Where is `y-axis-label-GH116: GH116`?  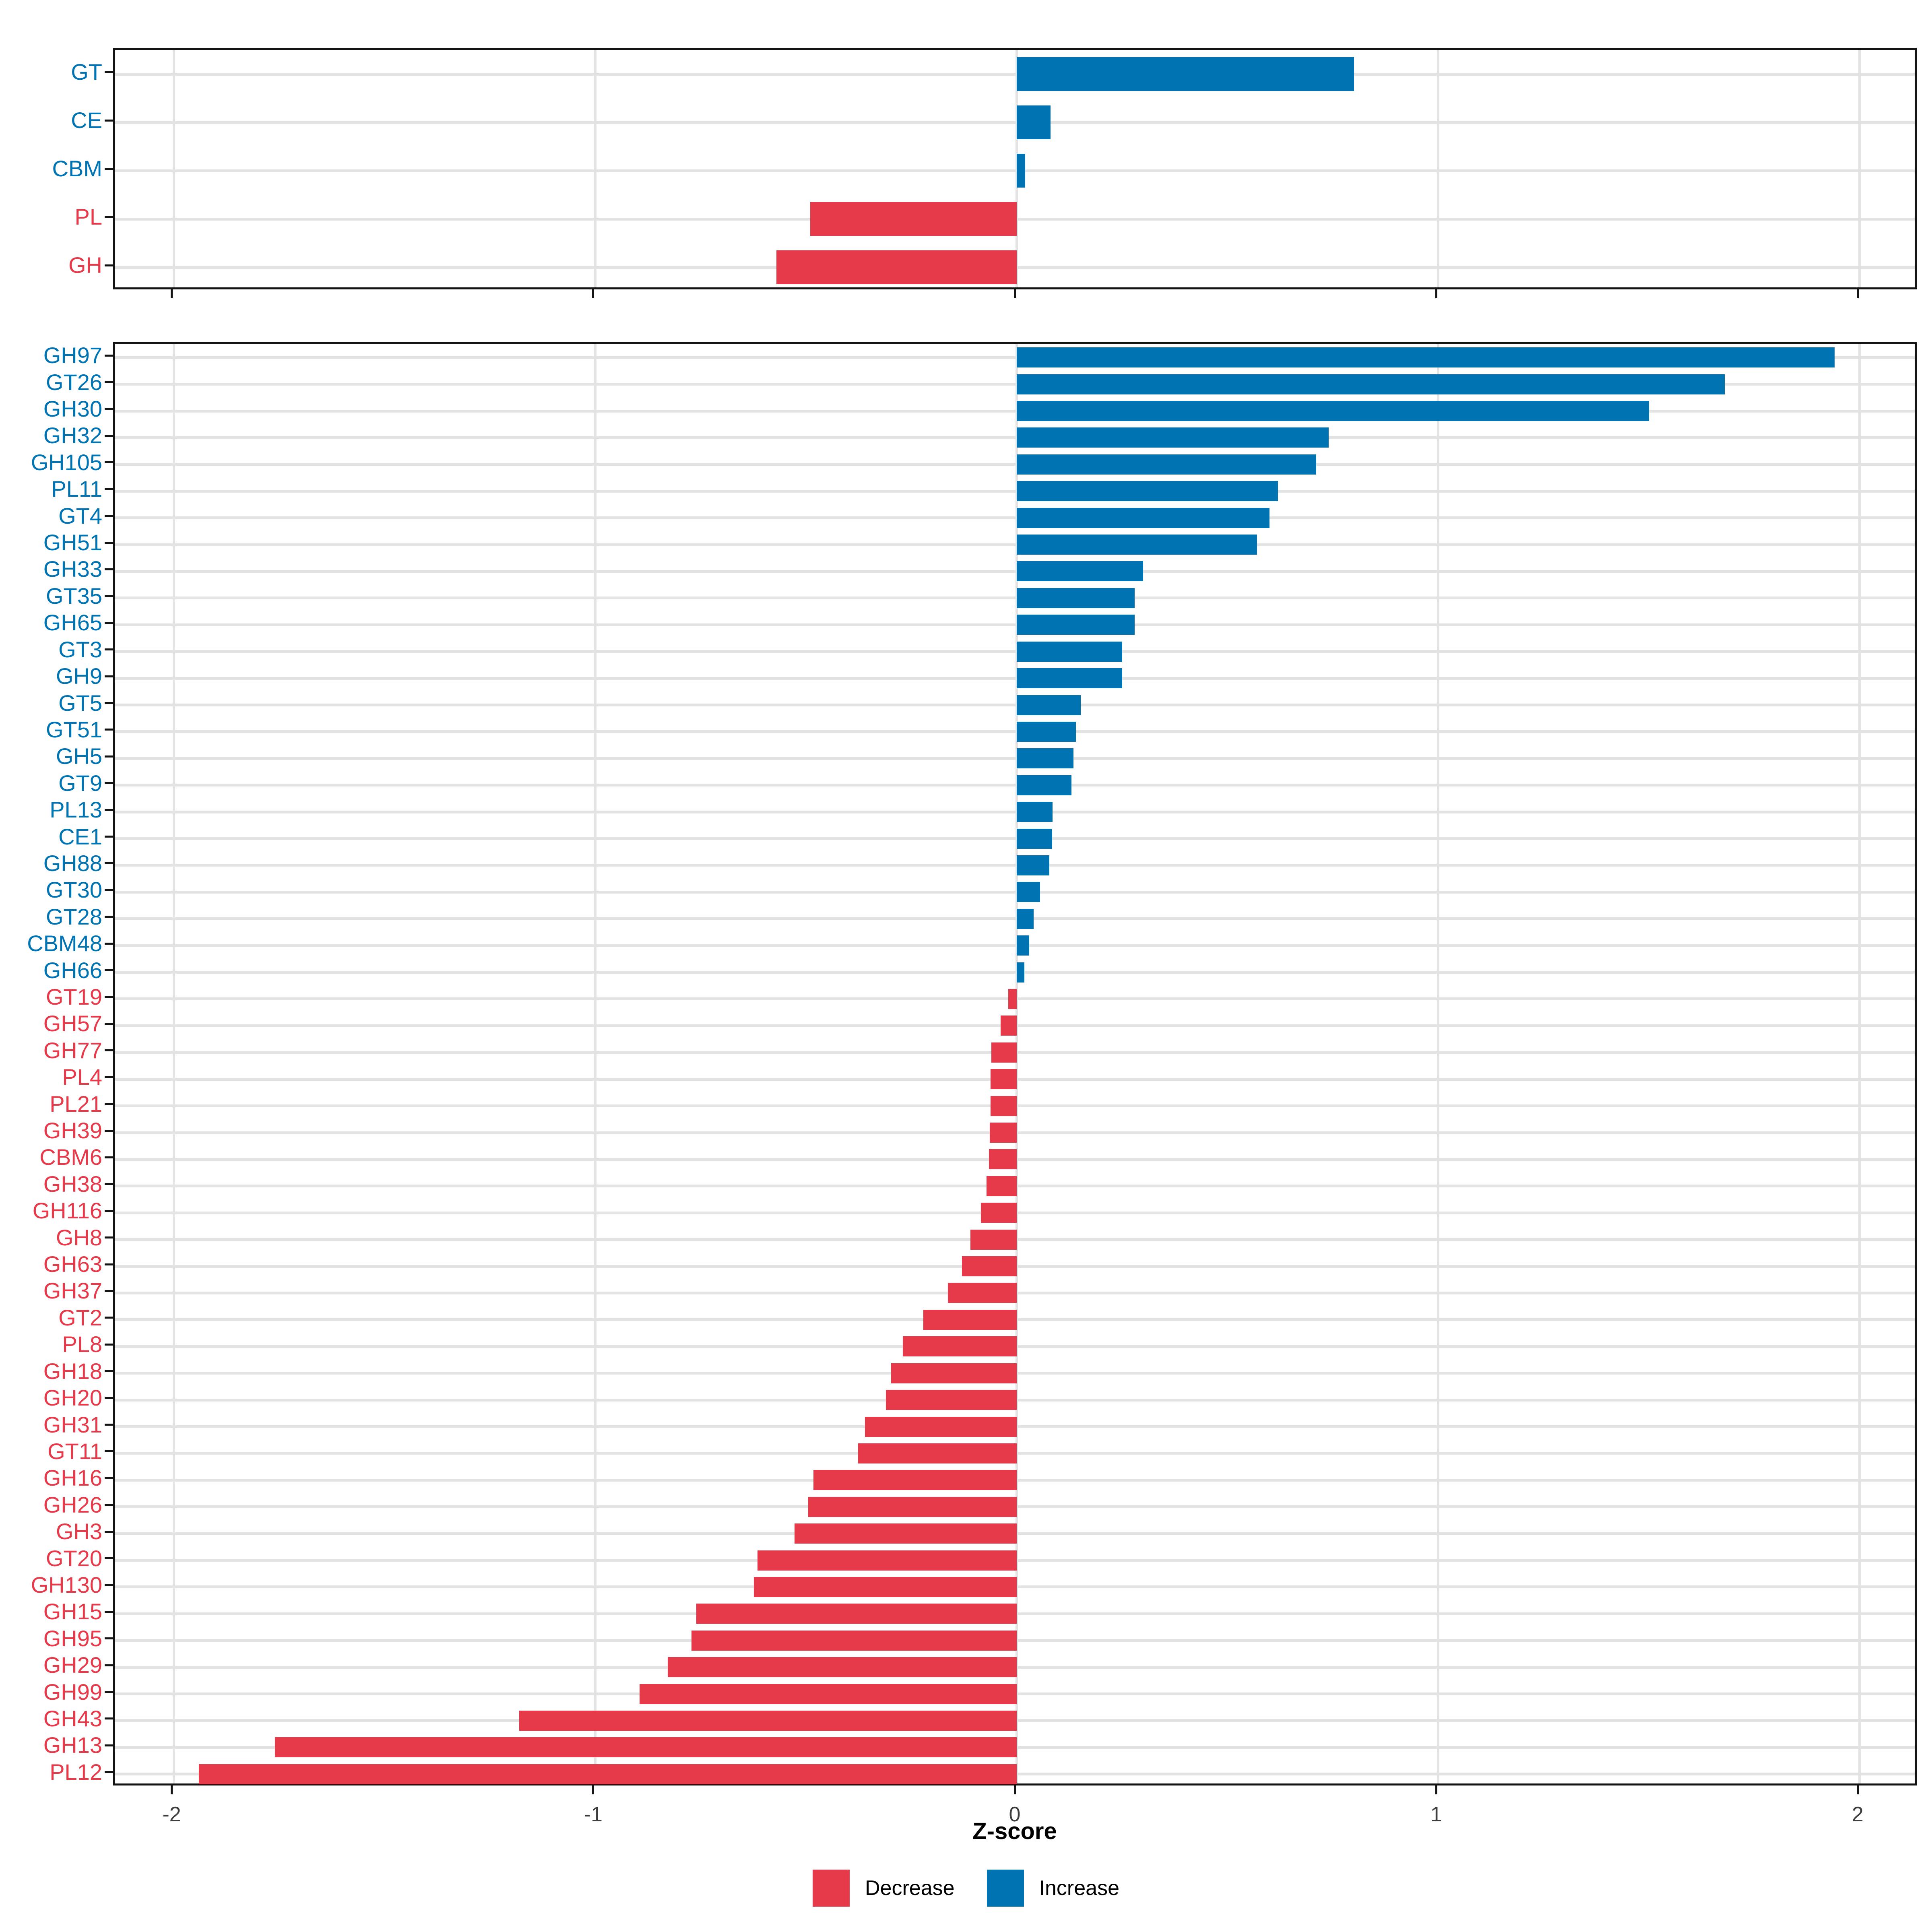
y-axis-label-GH116: GH116 is located at coordinates (67, 1211).